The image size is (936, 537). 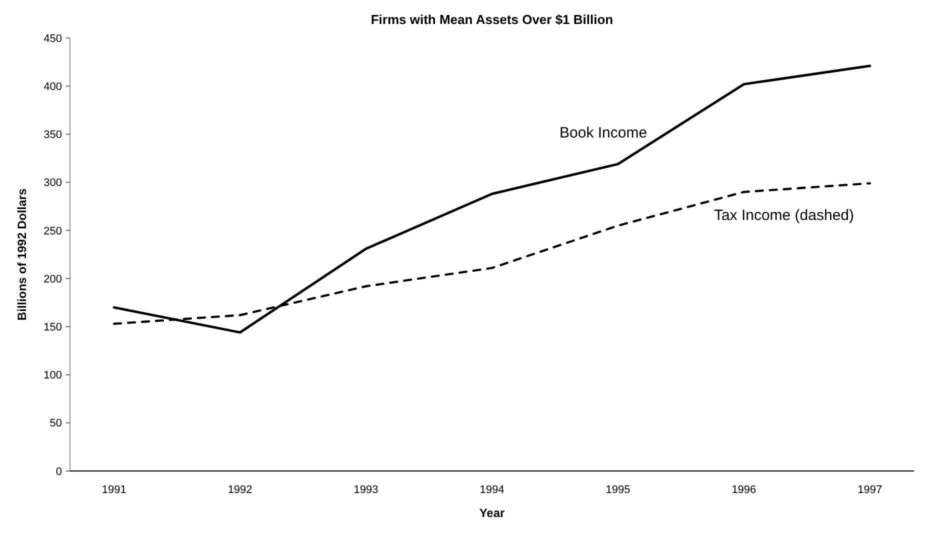 What do you see at coordinates (53, 86) in the screenshot?
I see `y-tick-label: 400` at bounding box center [53, 86].